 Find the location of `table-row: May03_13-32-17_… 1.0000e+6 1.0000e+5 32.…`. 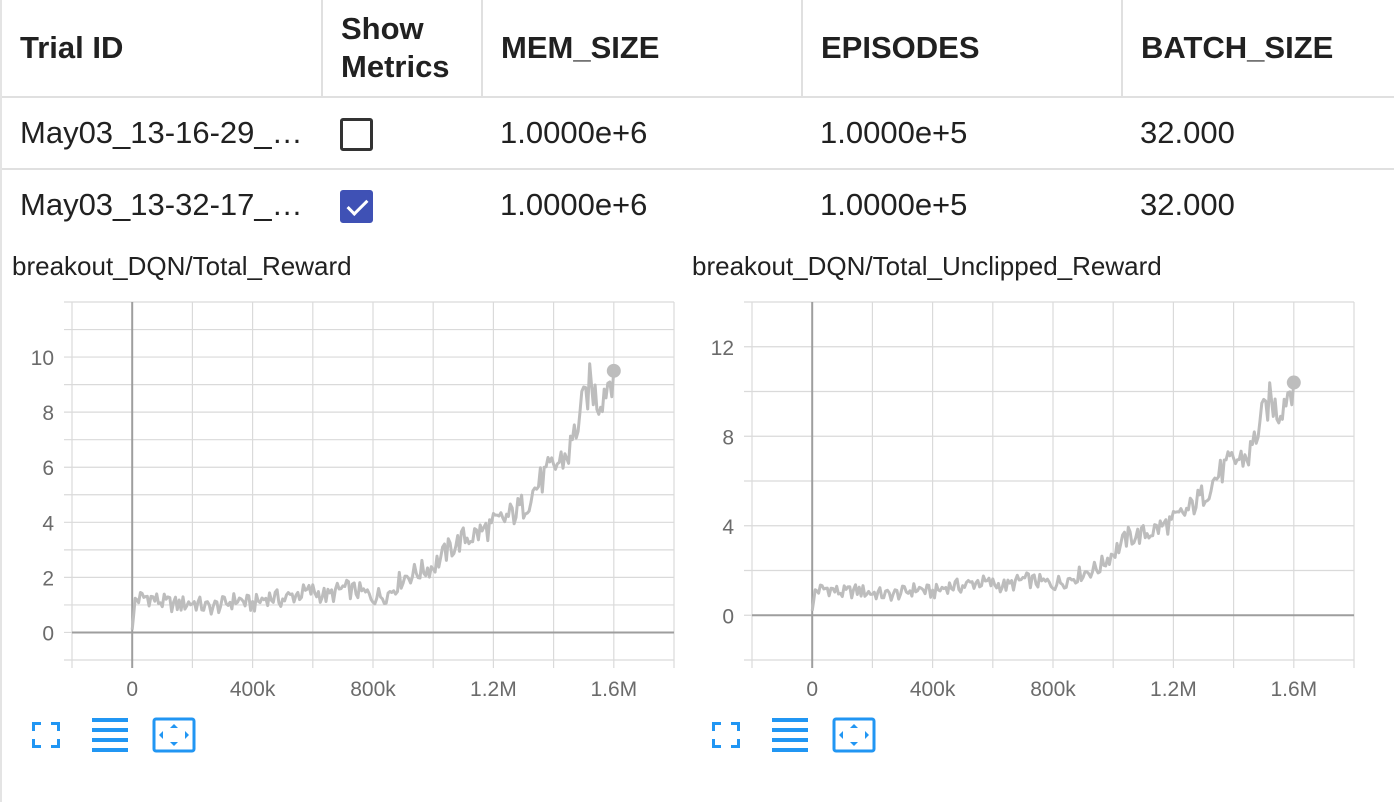

table-row: May03_13-32-17_… 1.0000e+6 1.0000e+5 32.… is located at coordinates (698, 204).